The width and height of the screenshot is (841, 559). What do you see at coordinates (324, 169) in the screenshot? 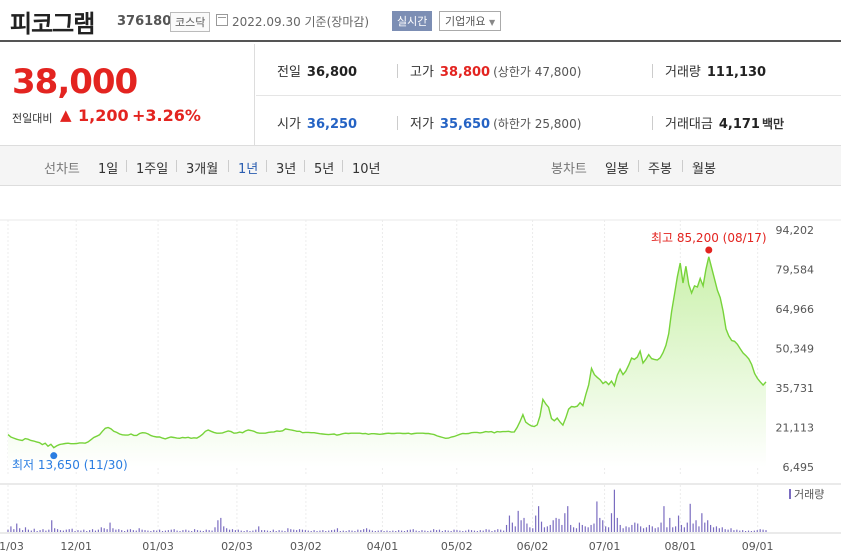
I see `tab-5y: 5년` at bounding box center [324, 169].